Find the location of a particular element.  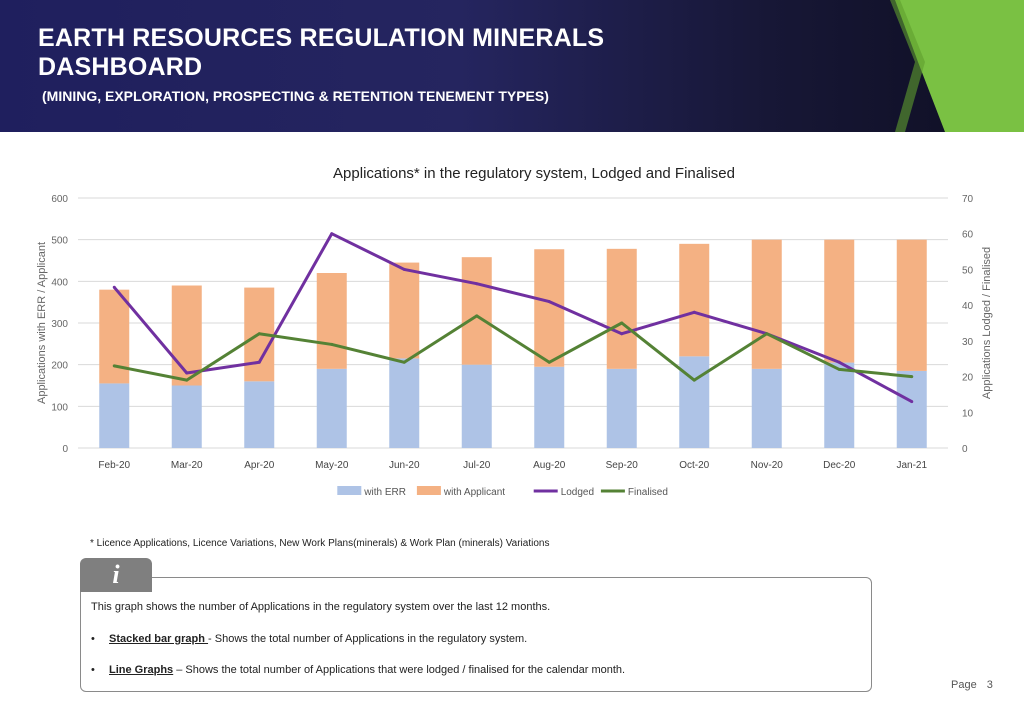

y2-axis-label: Applications Lodged / Finalised is located at coordinates (987, 323).